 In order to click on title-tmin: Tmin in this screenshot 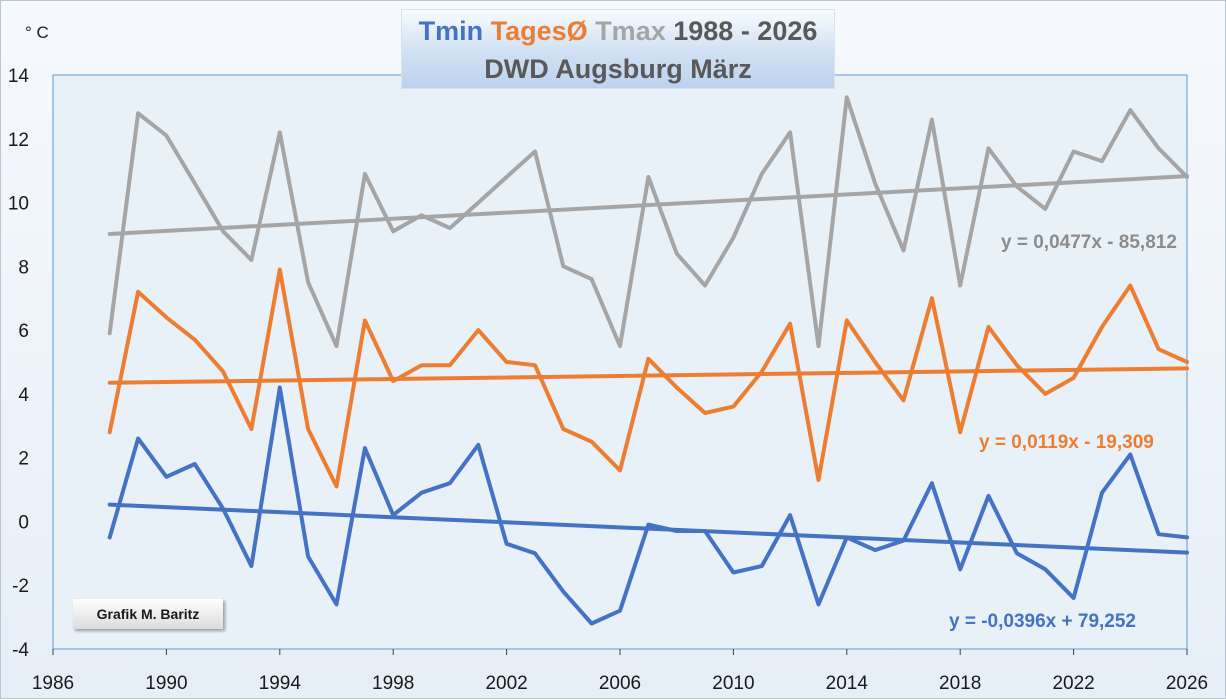, I will do `click(451, 31)`.